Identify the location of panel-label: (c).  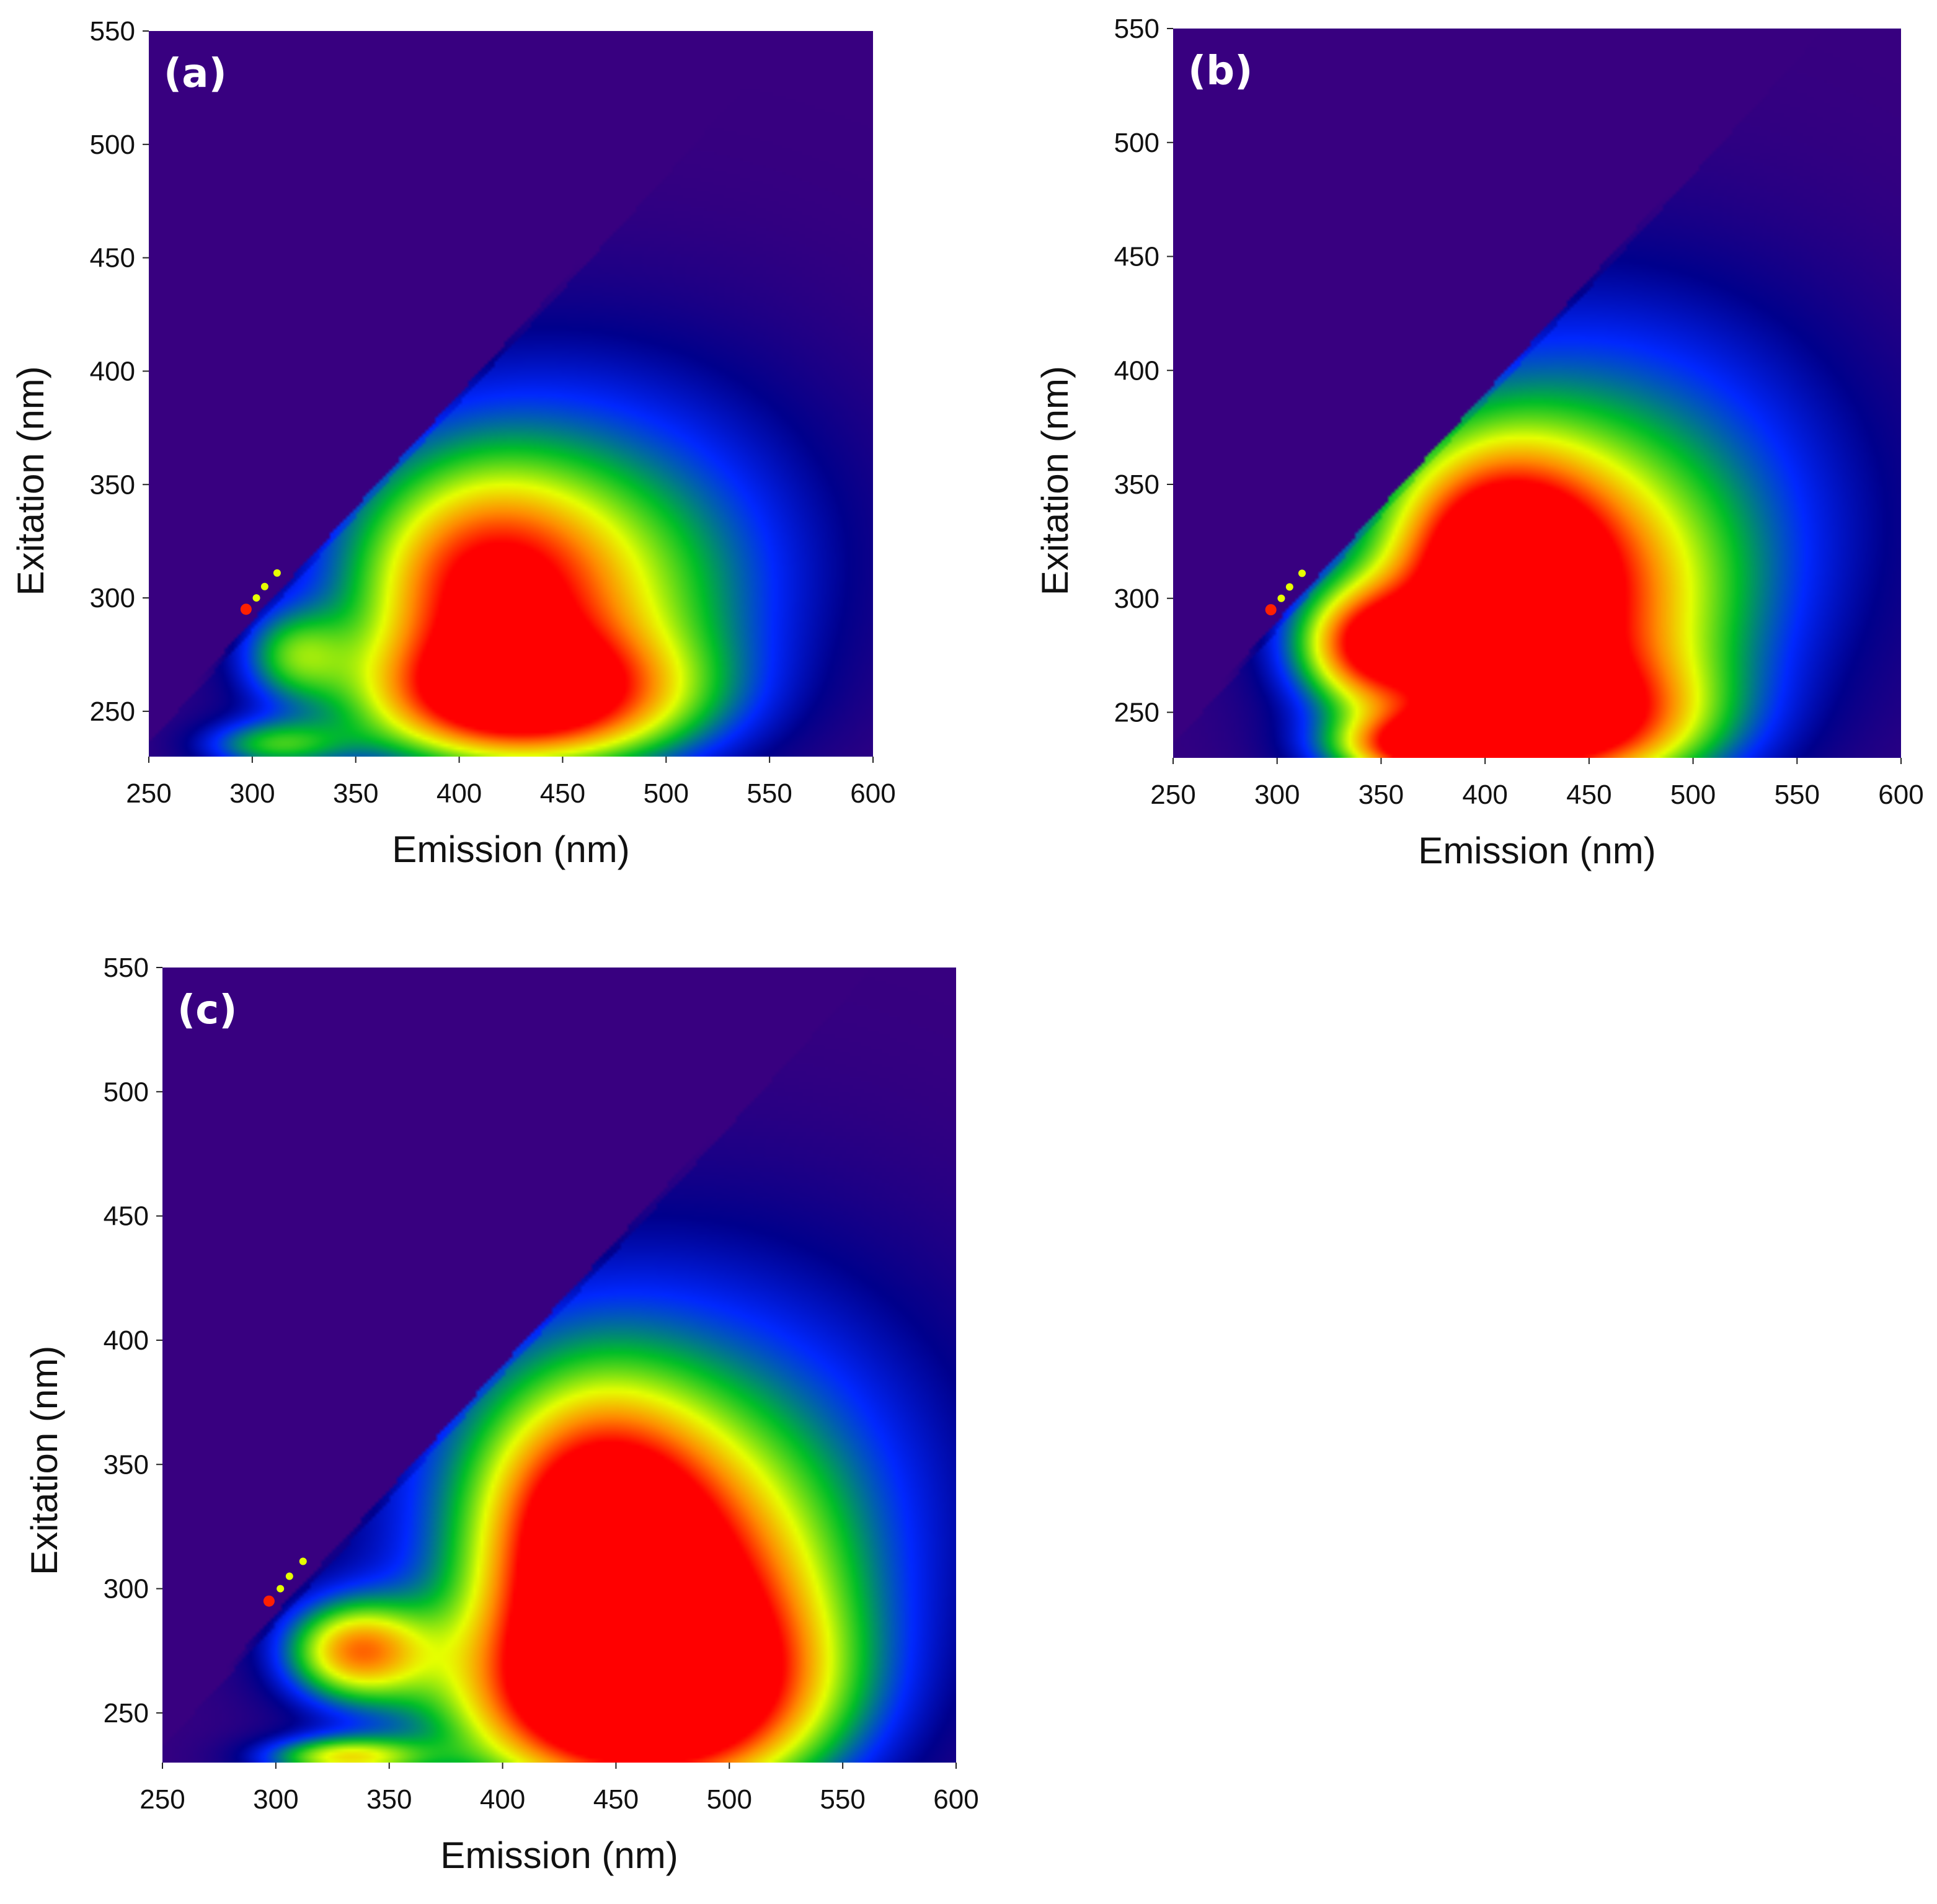
(207, 1010).